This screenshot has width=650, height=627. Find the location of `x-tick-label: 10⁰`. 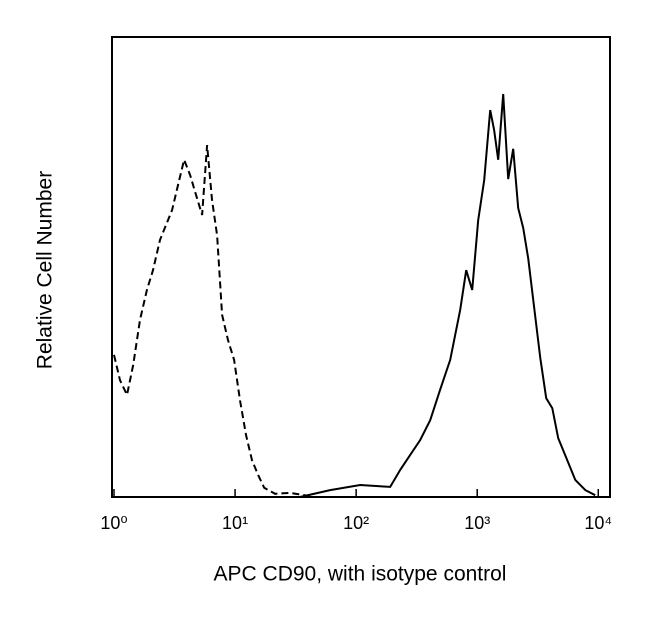

x-tick-label: 10⁰ is located at coordinates (113, 523).